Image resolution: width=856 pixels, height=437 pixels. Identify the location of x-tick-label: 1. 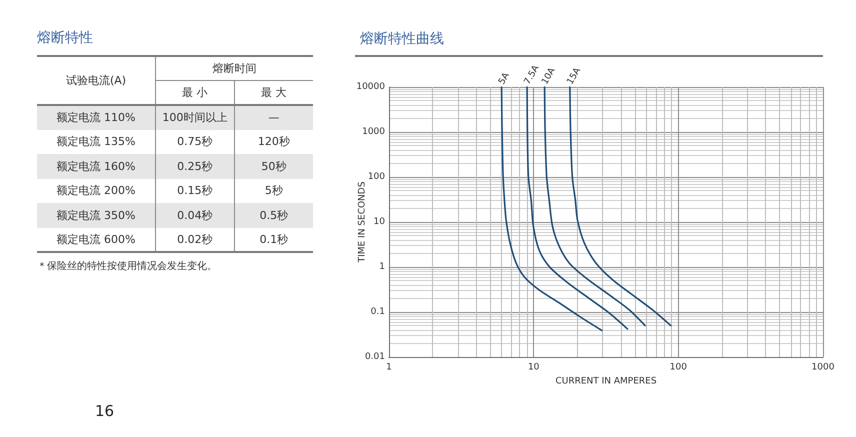
(389, 367).